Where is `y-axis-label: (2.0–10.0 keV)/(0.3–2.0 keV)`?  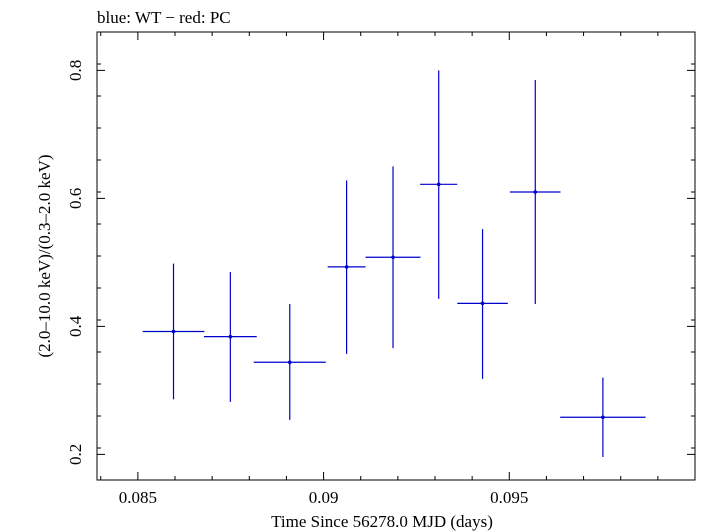 y-axis-label: (2.0–10.0 keV)/(0.3–2.0 keV) is located at coordinates (44, 255).